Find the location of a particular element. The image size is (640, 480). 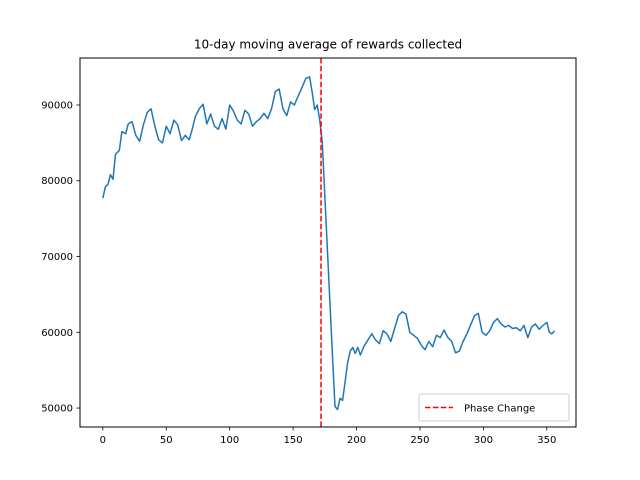

y-tick-label: 80000 is located at coordinates (57, 181).